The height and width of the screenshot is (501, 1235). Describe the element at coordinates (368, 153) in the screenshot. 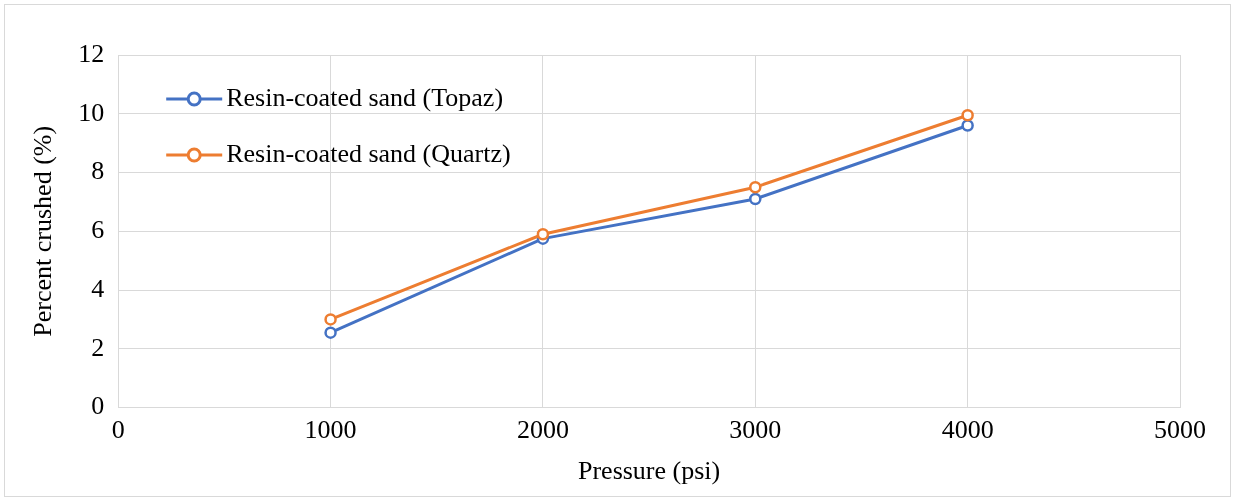

I see `legend-label: Resin-coated sand (Quartz)` at that location.